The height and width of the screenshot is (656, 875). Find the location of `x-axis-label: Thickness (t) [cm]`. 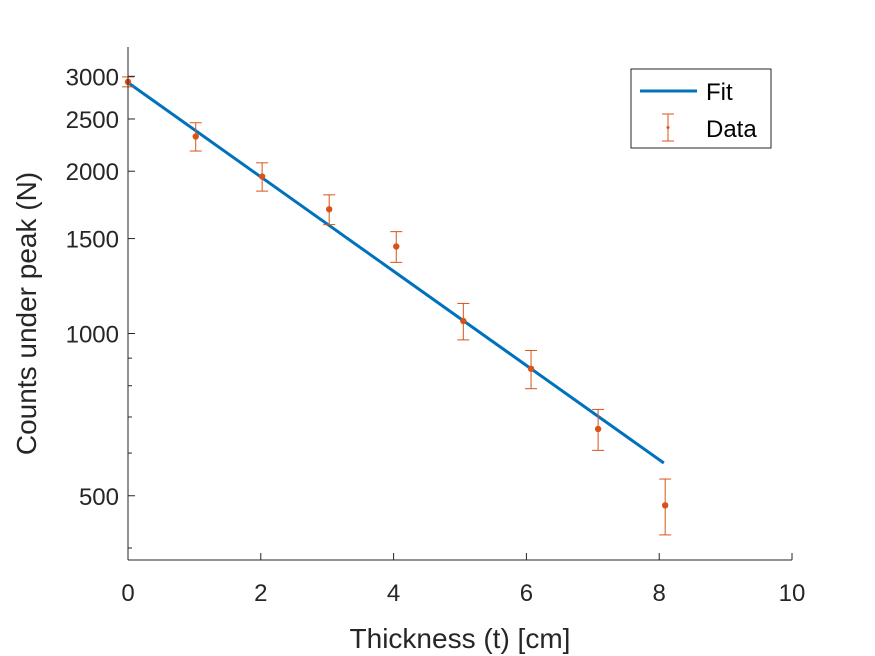

x-axis-label: Thickness (t) [cm] is located at coordinates (460, 638).